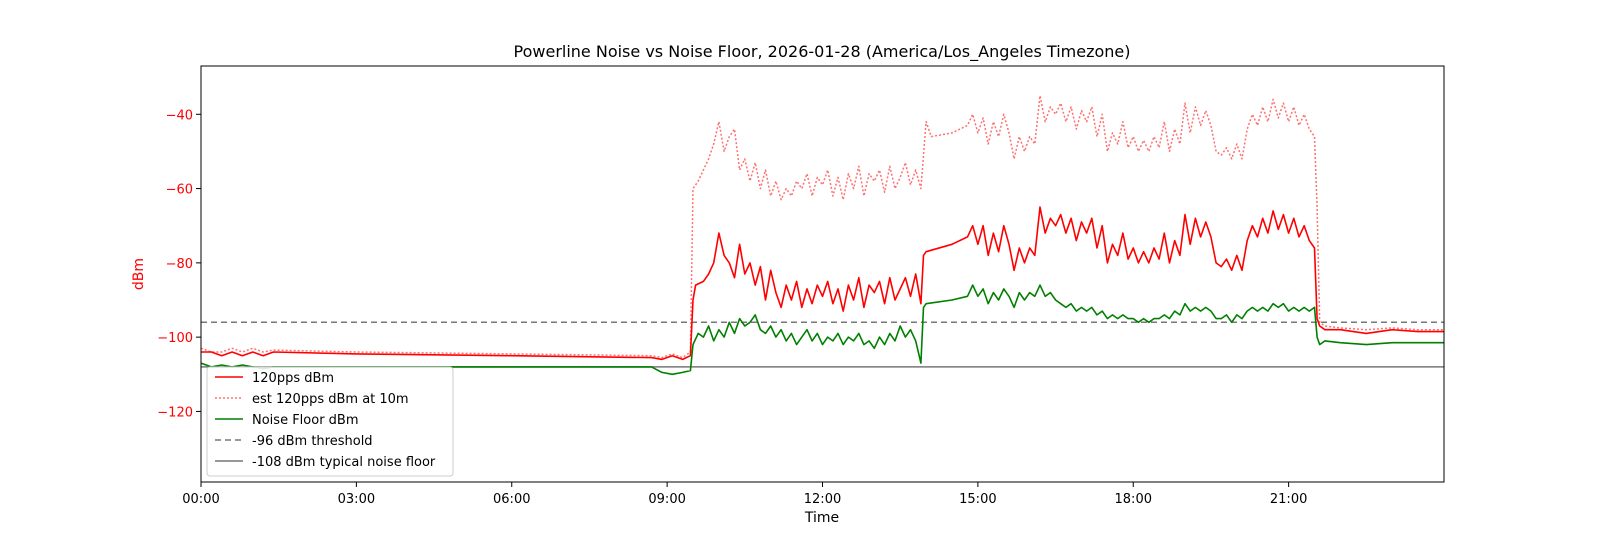  I want to click on x-tick-label: 12:00, so click(822, 499).